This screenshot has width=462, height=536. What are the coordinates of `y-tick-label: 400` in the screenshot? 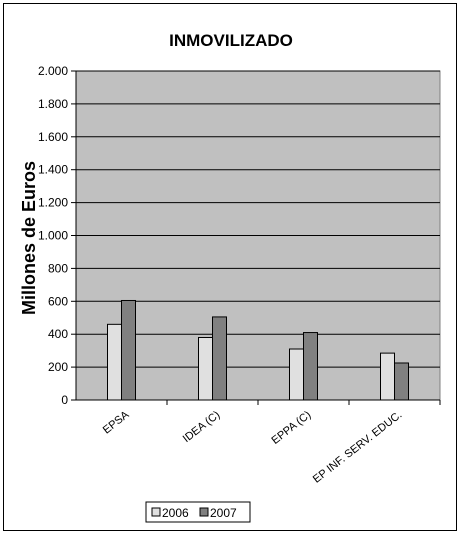 It's located at (58, 334).